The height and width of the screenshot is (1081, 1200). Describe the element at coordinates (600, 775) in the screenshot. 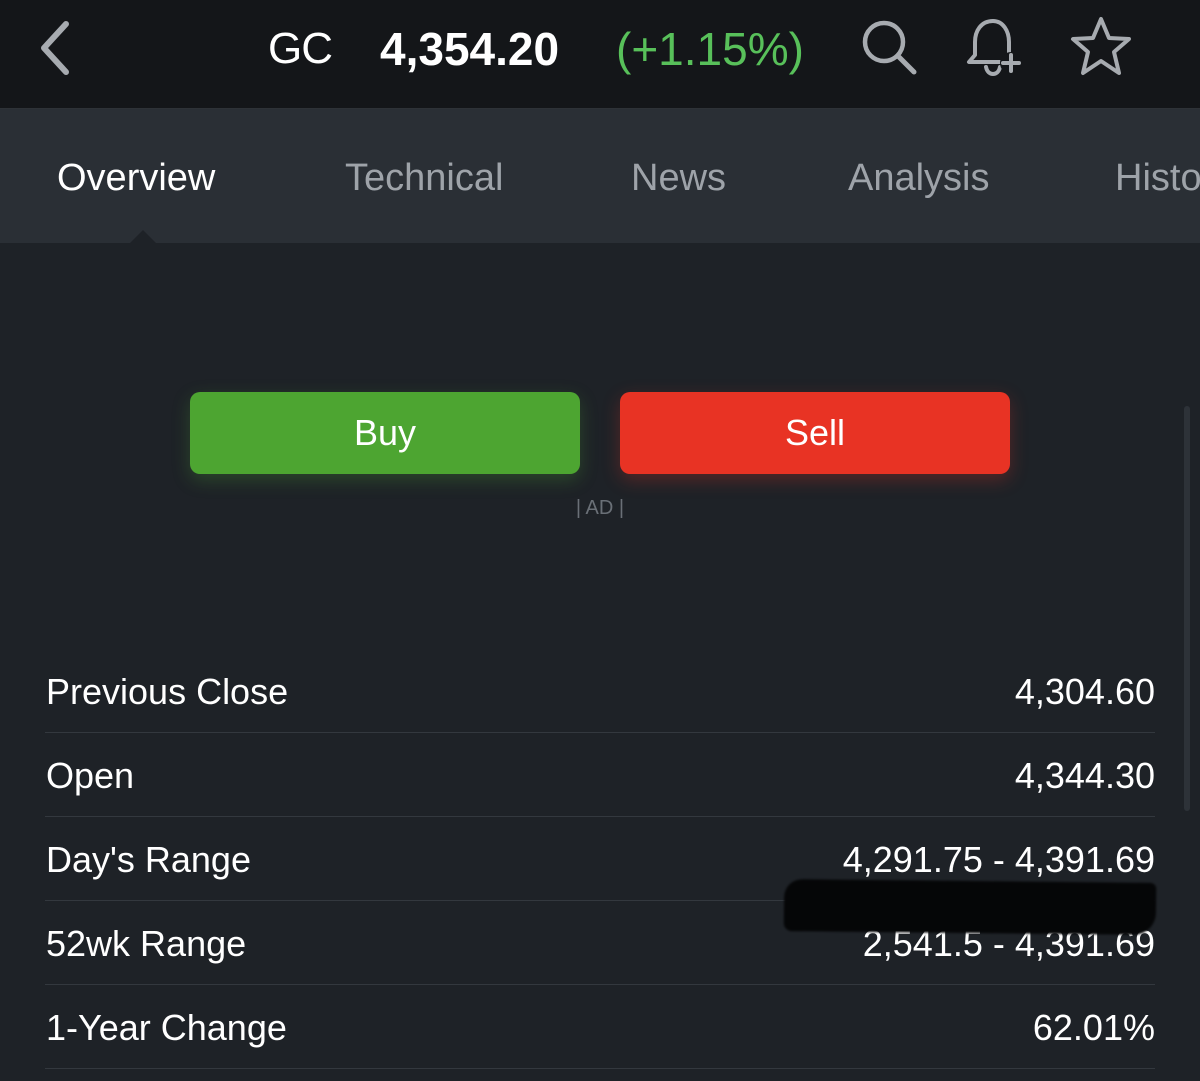

I see `stat-row-open: Open 4,344.30` at that location.